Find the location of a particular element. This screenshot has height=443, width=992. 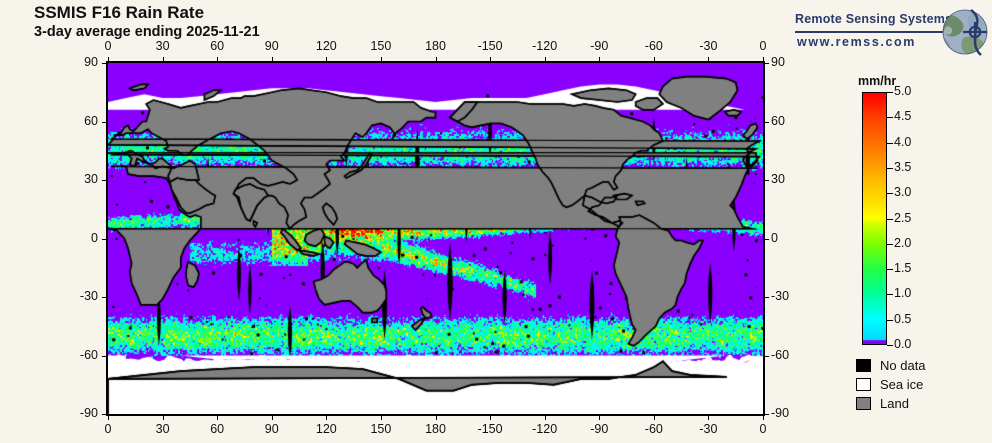

lat-label-left: 90 is located at coordinates (91, 62).